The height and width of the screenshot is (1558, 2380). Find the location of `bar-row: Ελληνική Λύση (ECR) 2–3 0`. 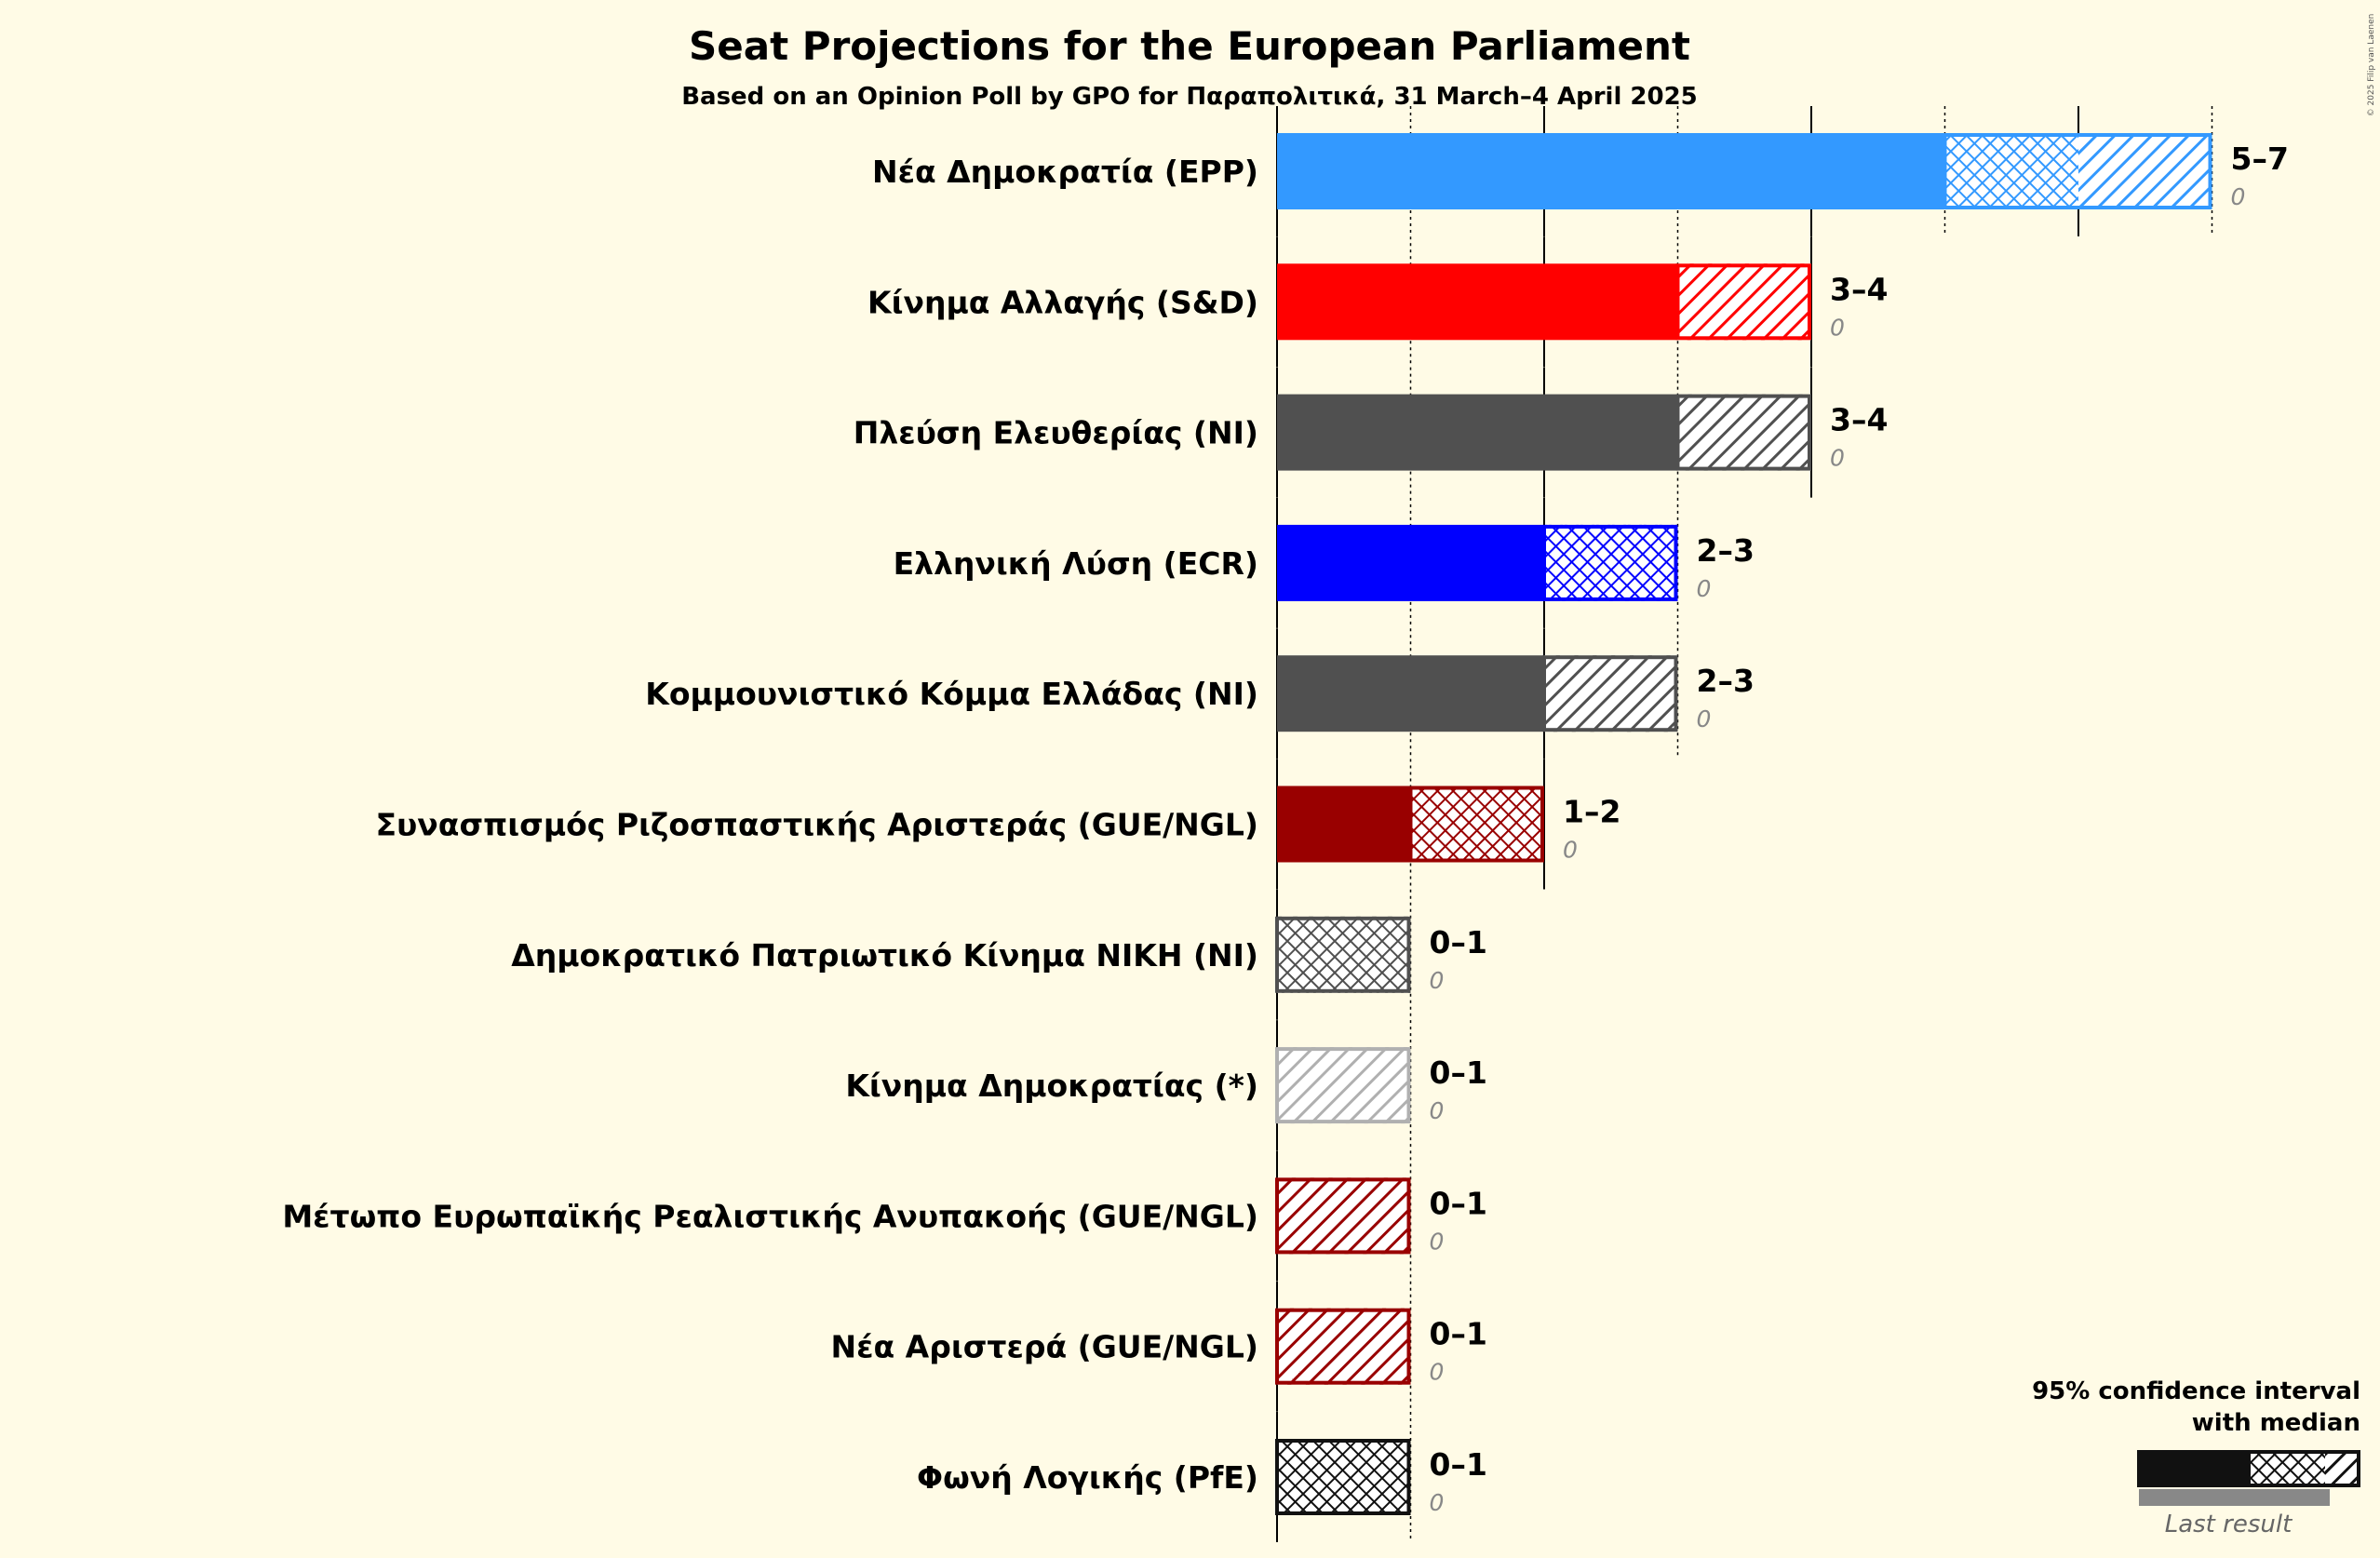

bar-row: Ελληνική Λύση (ECR) 2–3 0 is located at coordinates (1324, 563).